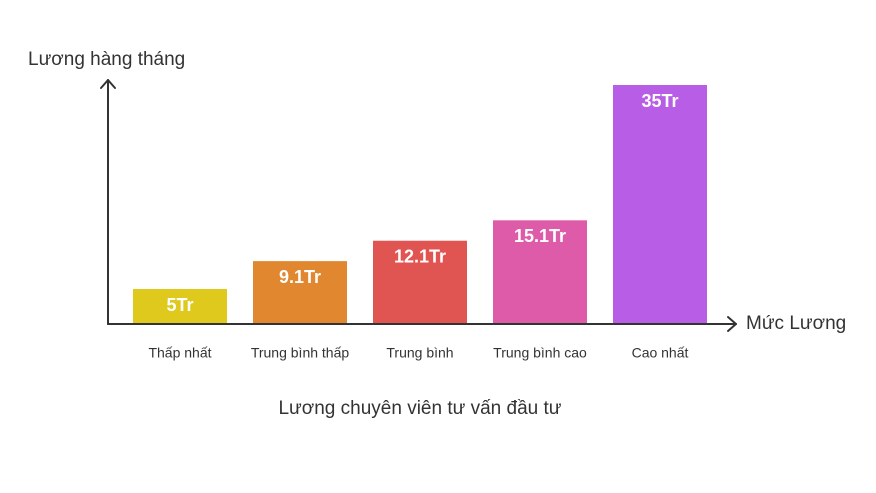 The width and height of the screenshot is (876, 493). What do you see at coordinates (540, 236) in the screenshot?
I see `value-label: 15.1Tr` at bounding box center [540, 236].